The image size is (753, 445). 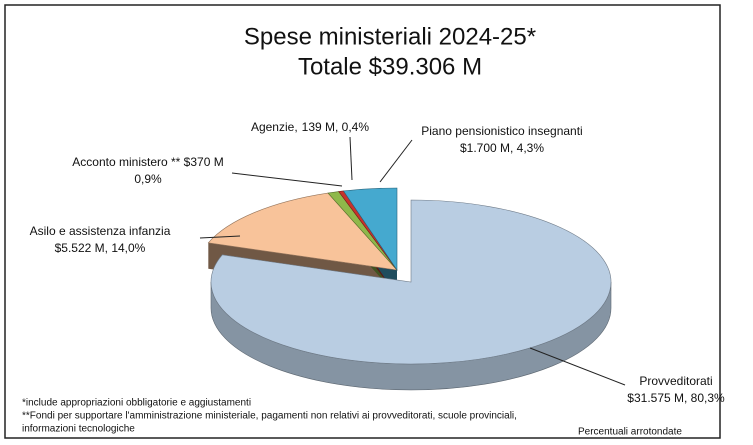 What do you see at coordinates (370, 229) in the screenshot?
I see `slice` at bounding box center [370, 229].